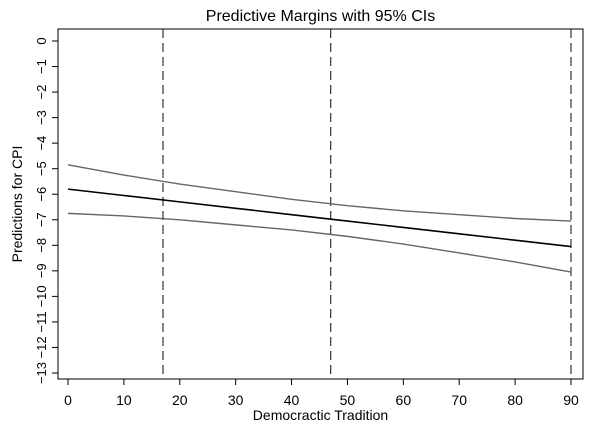  Describe the element at coordinates (17, 204) in the screenshot. I see `y-axis-label: Predictions for CPI` at that location.